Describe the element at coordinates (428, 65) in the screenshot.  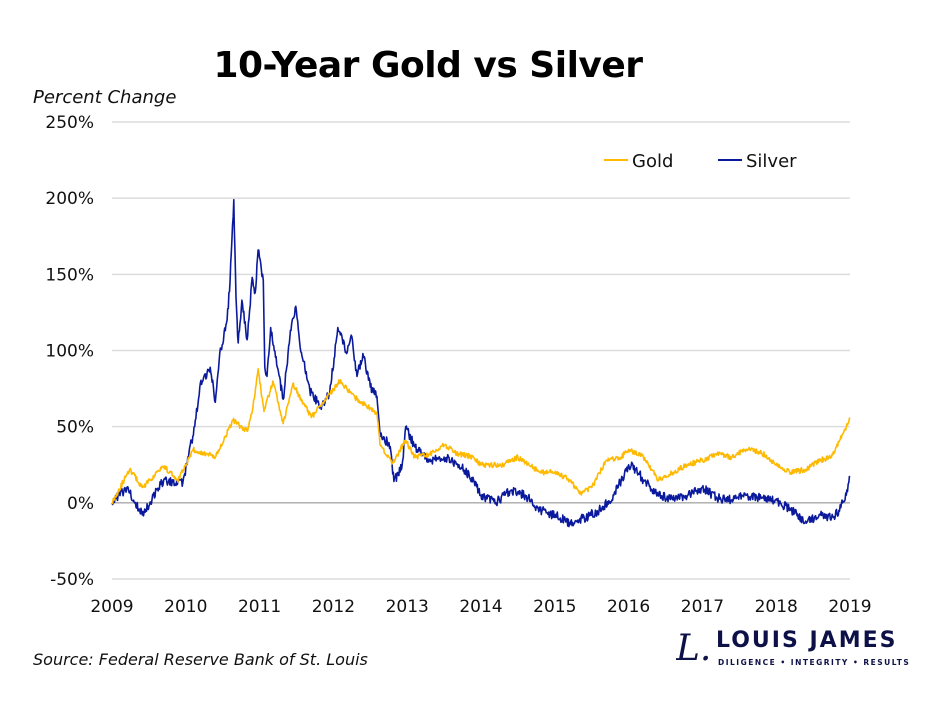
I see `chart-title: 10-Year Gold vs Silver` at that location.